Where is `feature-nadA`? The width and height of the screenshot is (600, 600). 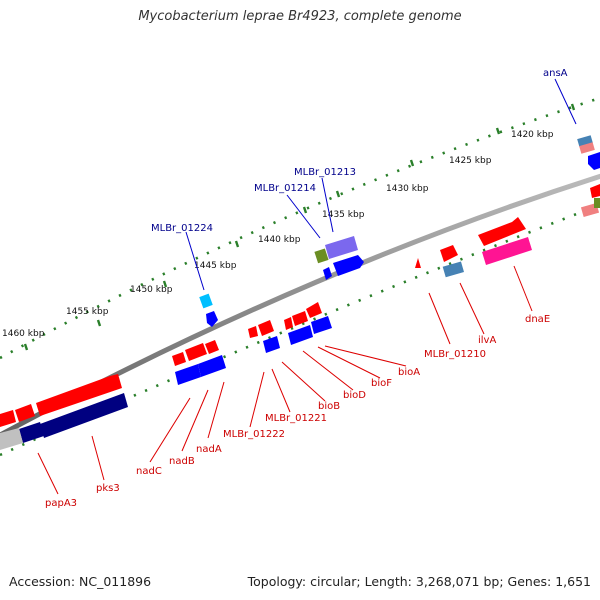 feature-nadA is located at coordinates (212, 366).